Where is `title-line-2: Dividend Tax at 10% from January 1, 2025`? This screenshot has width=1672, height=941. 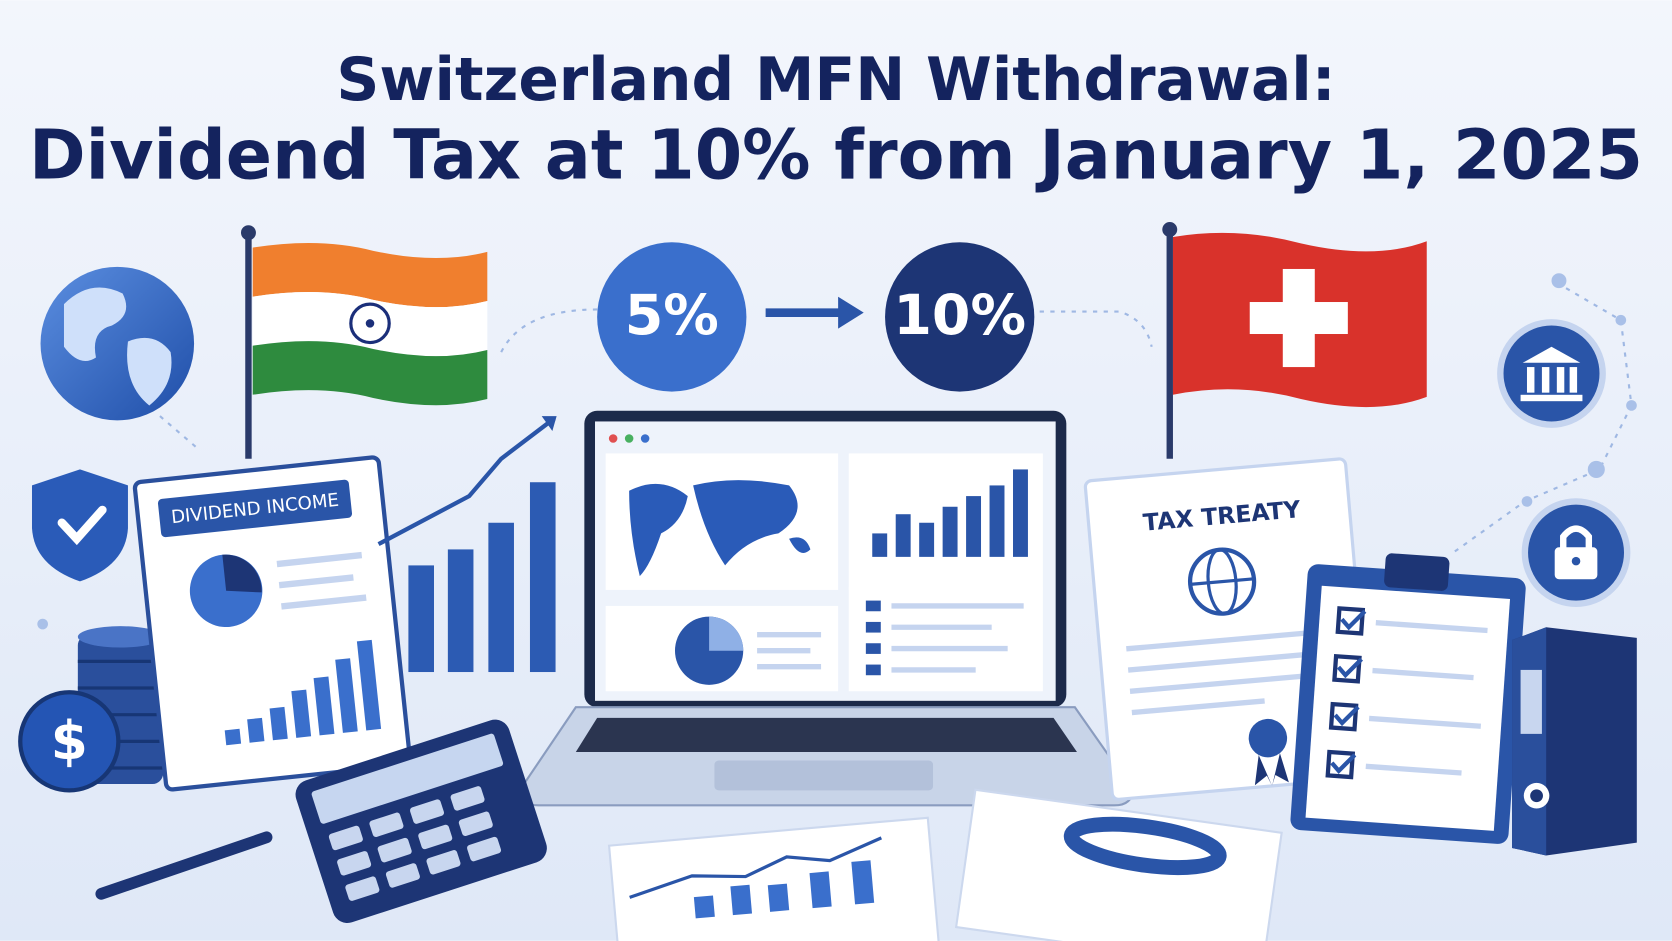 title-line-2: Dividend Tax at 10% from January 1, 2025 is located at coordinates (836, 156).